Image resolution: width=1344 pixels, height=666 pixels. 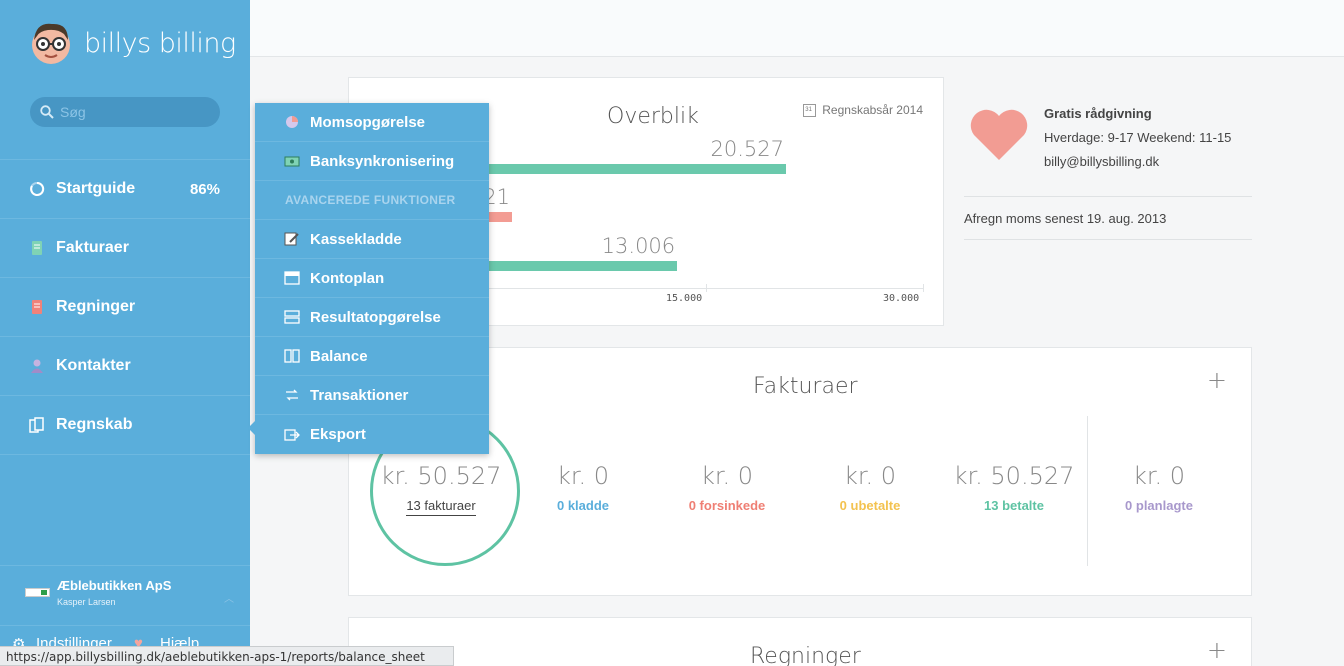 What do you see at coordinates (1014, 487) in the screenshot?
I see `stat-paid: kr. 50.527 13 betalte` at bounding box center [1014, 487].